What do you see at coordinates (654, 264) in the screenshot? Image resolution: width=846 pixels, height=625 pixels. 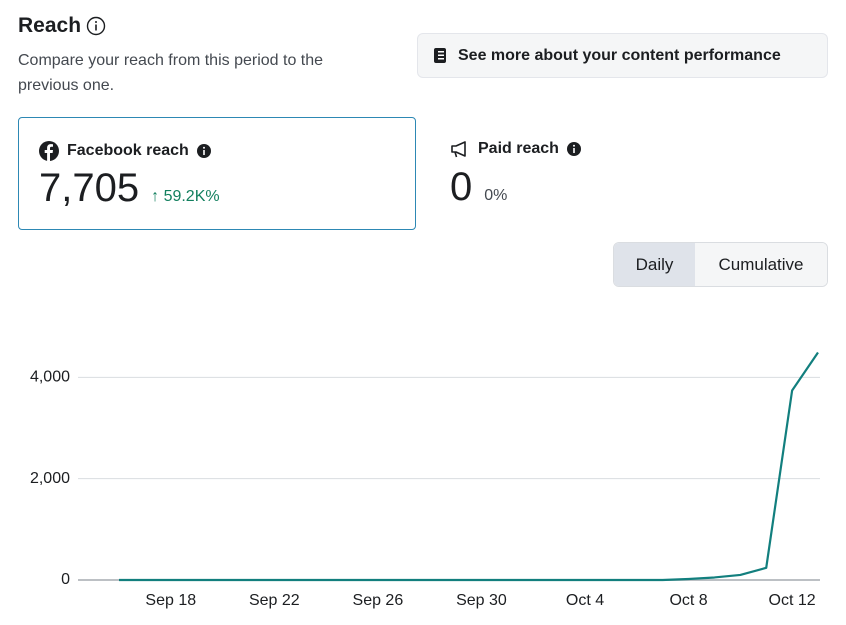 I see `toggle-option: Daily` at bounding box center [654, 264].